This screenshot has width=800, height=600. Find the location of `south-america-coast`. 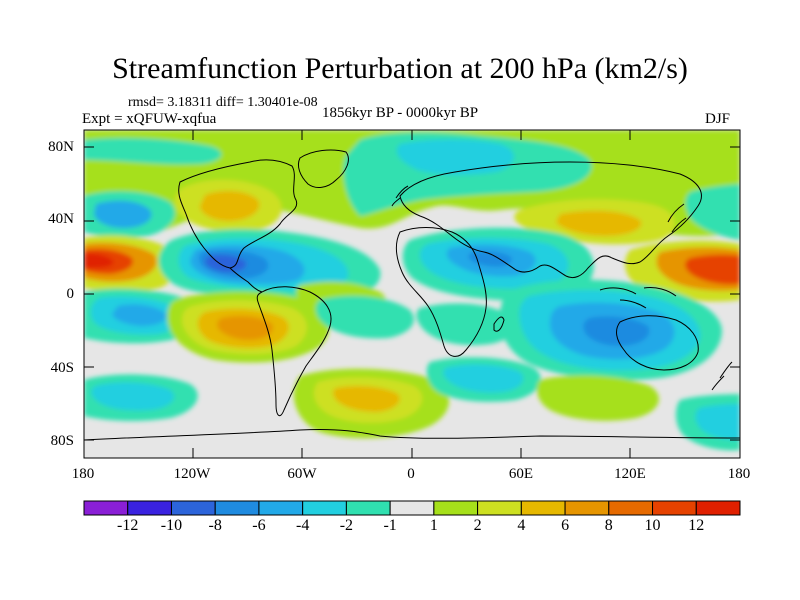

south-america-coast is located at coordinates (294, 351).